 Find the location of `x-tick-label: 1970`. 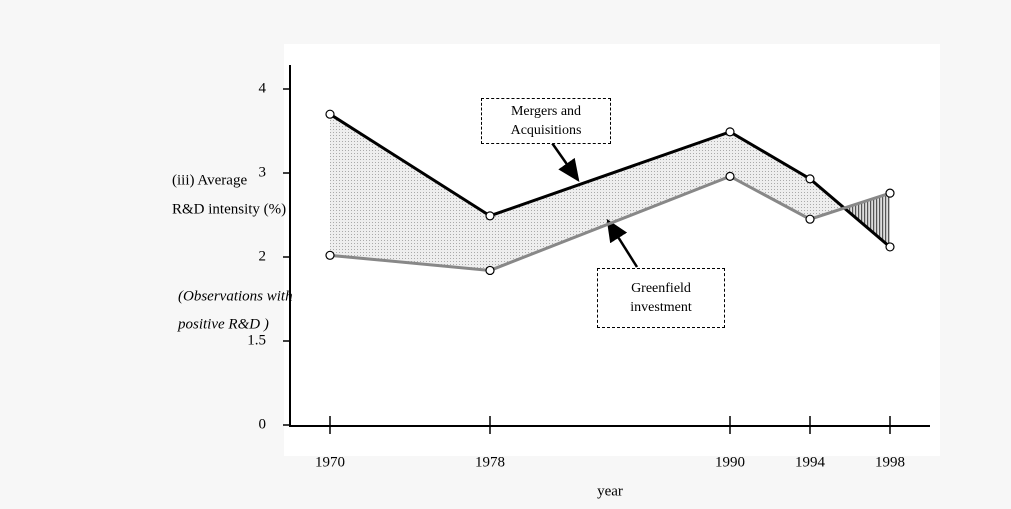

x-tick-label: 1970 is located at coordinates (330, 462).